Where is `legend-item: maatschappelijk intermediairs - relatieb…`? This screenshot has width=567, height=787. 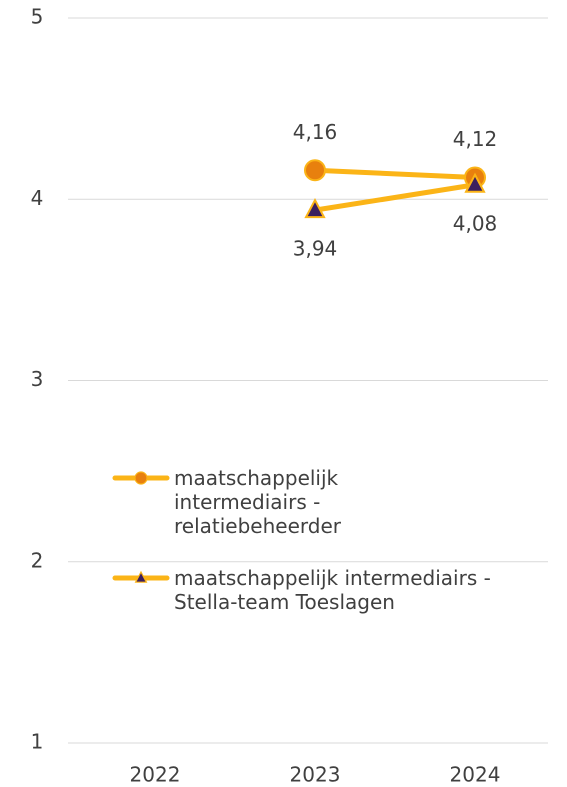
legend-item: maatschappelijk intermediairs - relatieb… is located at coordinates (248, 502).